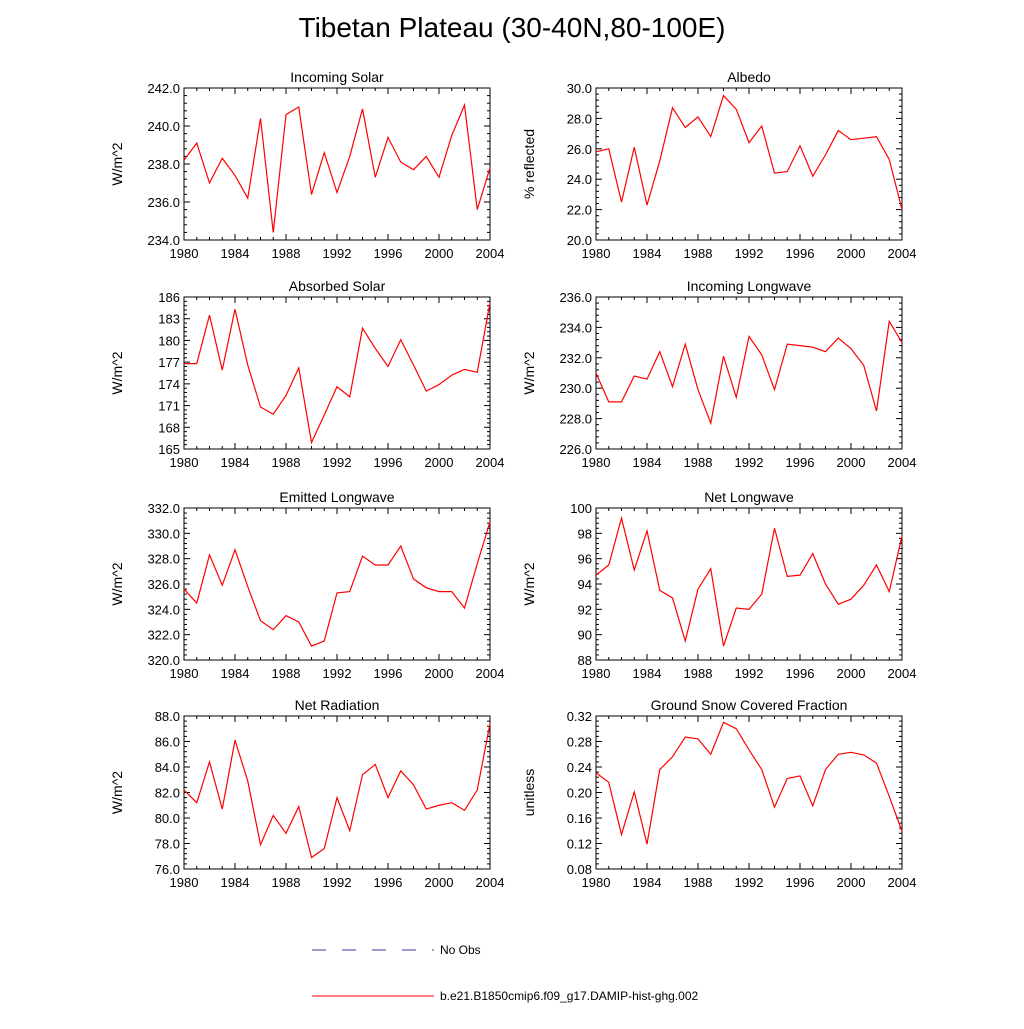  I want to click on y-tick-label: 80.0, so click(167, 818).